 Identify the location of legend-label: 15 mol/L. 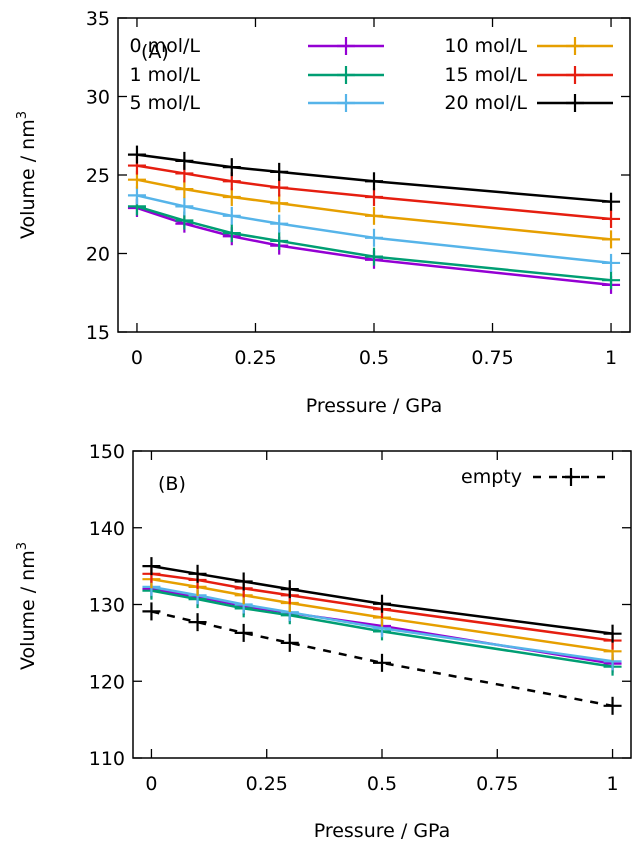
(485, 75).